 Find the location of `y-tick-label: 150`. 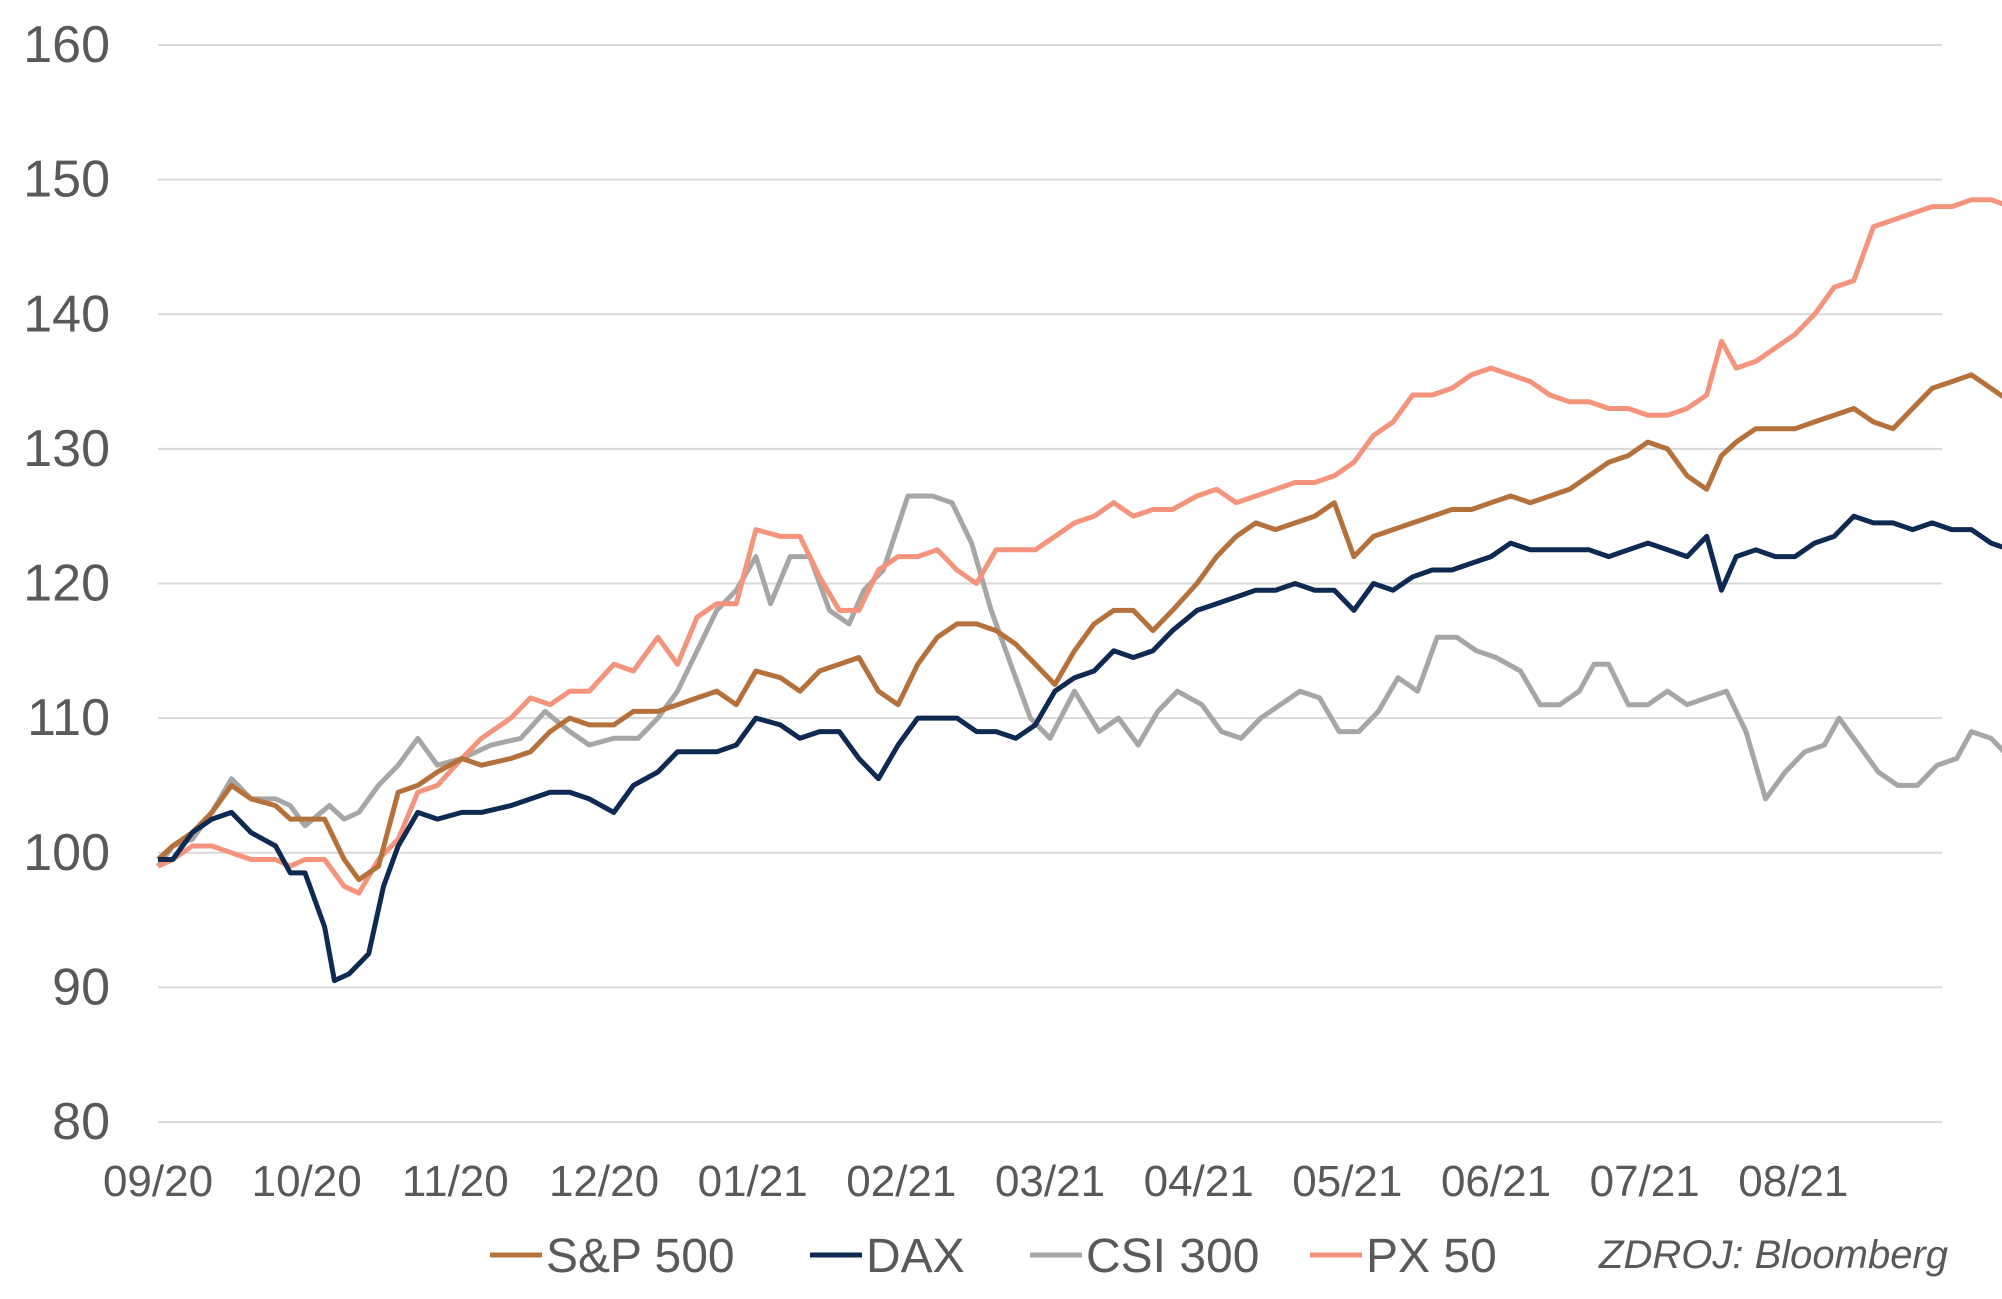

y-tick-label: 150 is located at coordinates (66, 180).